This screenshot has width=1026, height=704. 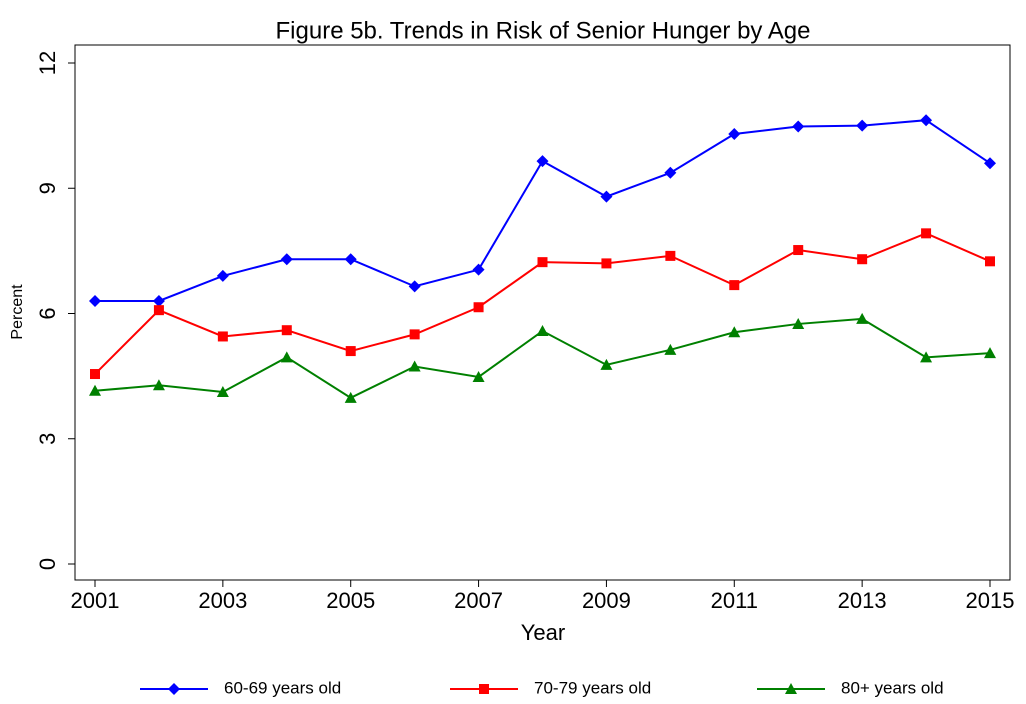 What do you see at coordinates (282, 687) in the screenshot?
I see `legend-label: 60-69 years old` at bounding box center [282, 687].